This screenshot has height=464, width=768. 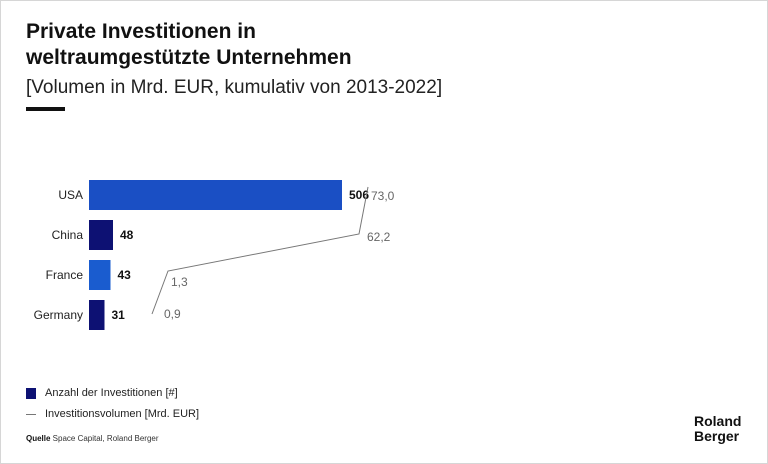 I want to click on bar-value-usa: 506, so click(x=359, y=195).